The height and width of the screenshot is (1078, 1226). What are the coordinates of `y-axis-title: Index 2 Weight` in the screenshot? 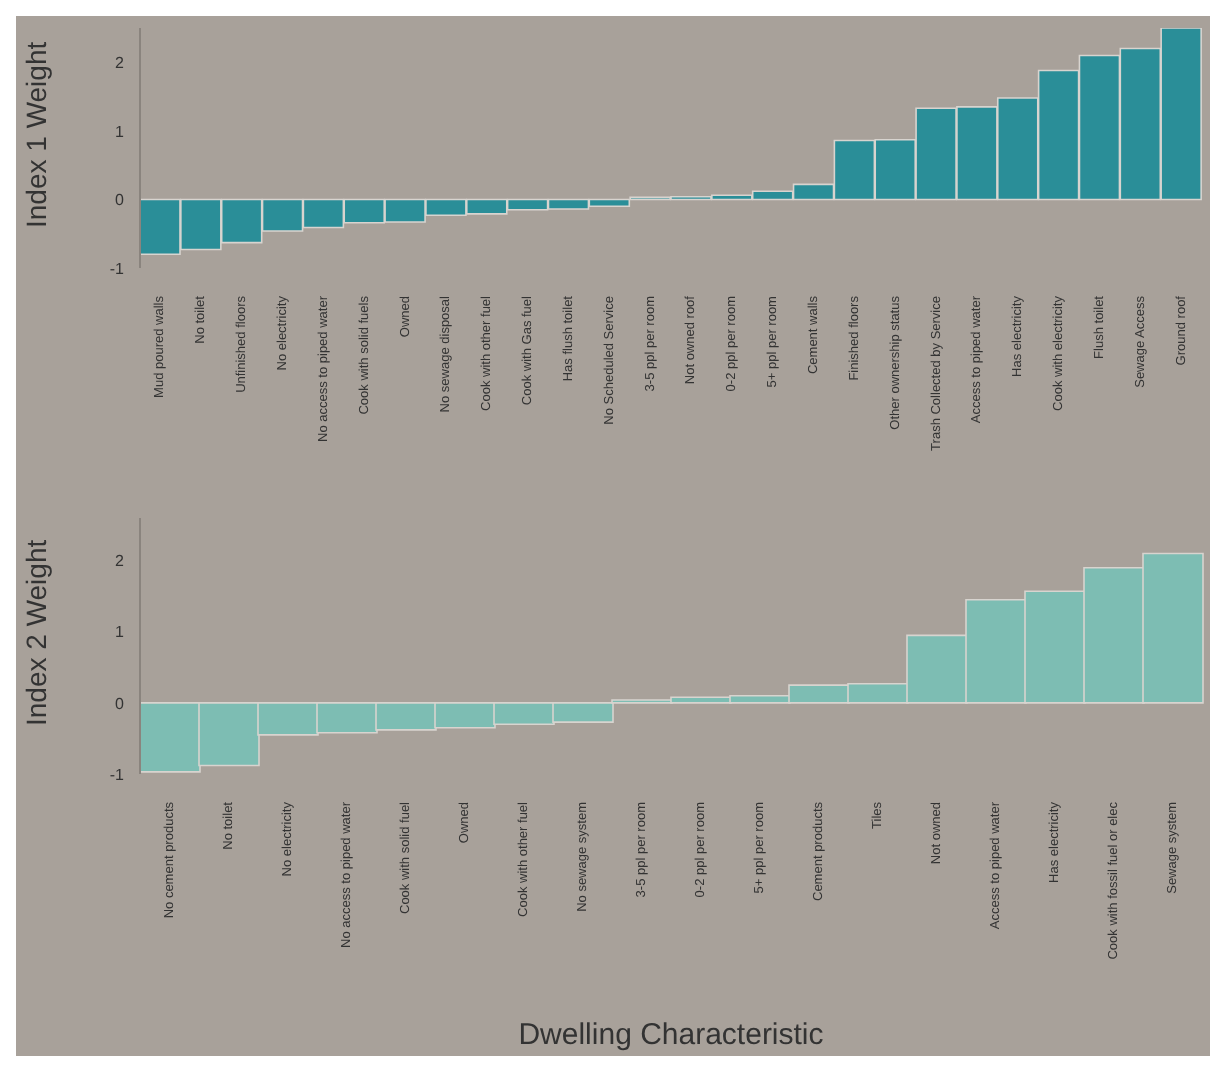 It's located at (35, 632).